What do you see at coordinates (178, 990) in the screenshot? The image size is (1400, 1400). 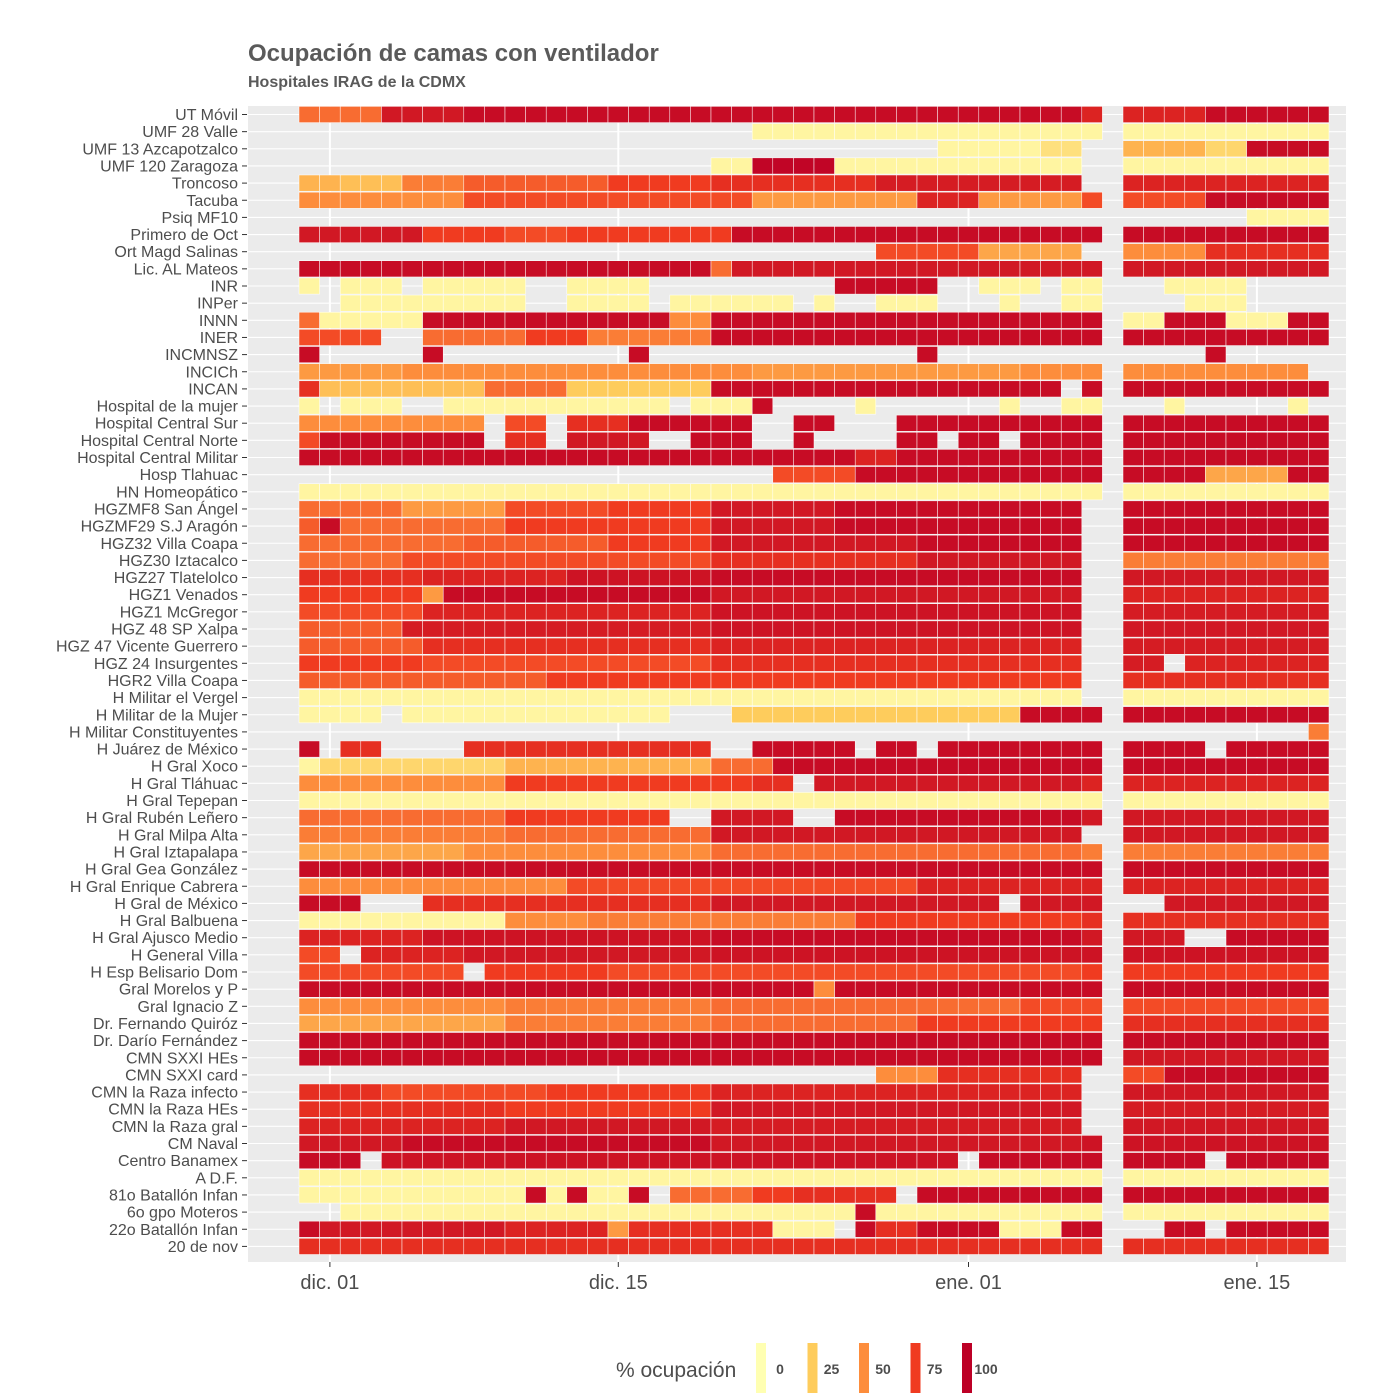 I see `y-tick-label: Gral Morelos y P` at bounding box center [178, 990].